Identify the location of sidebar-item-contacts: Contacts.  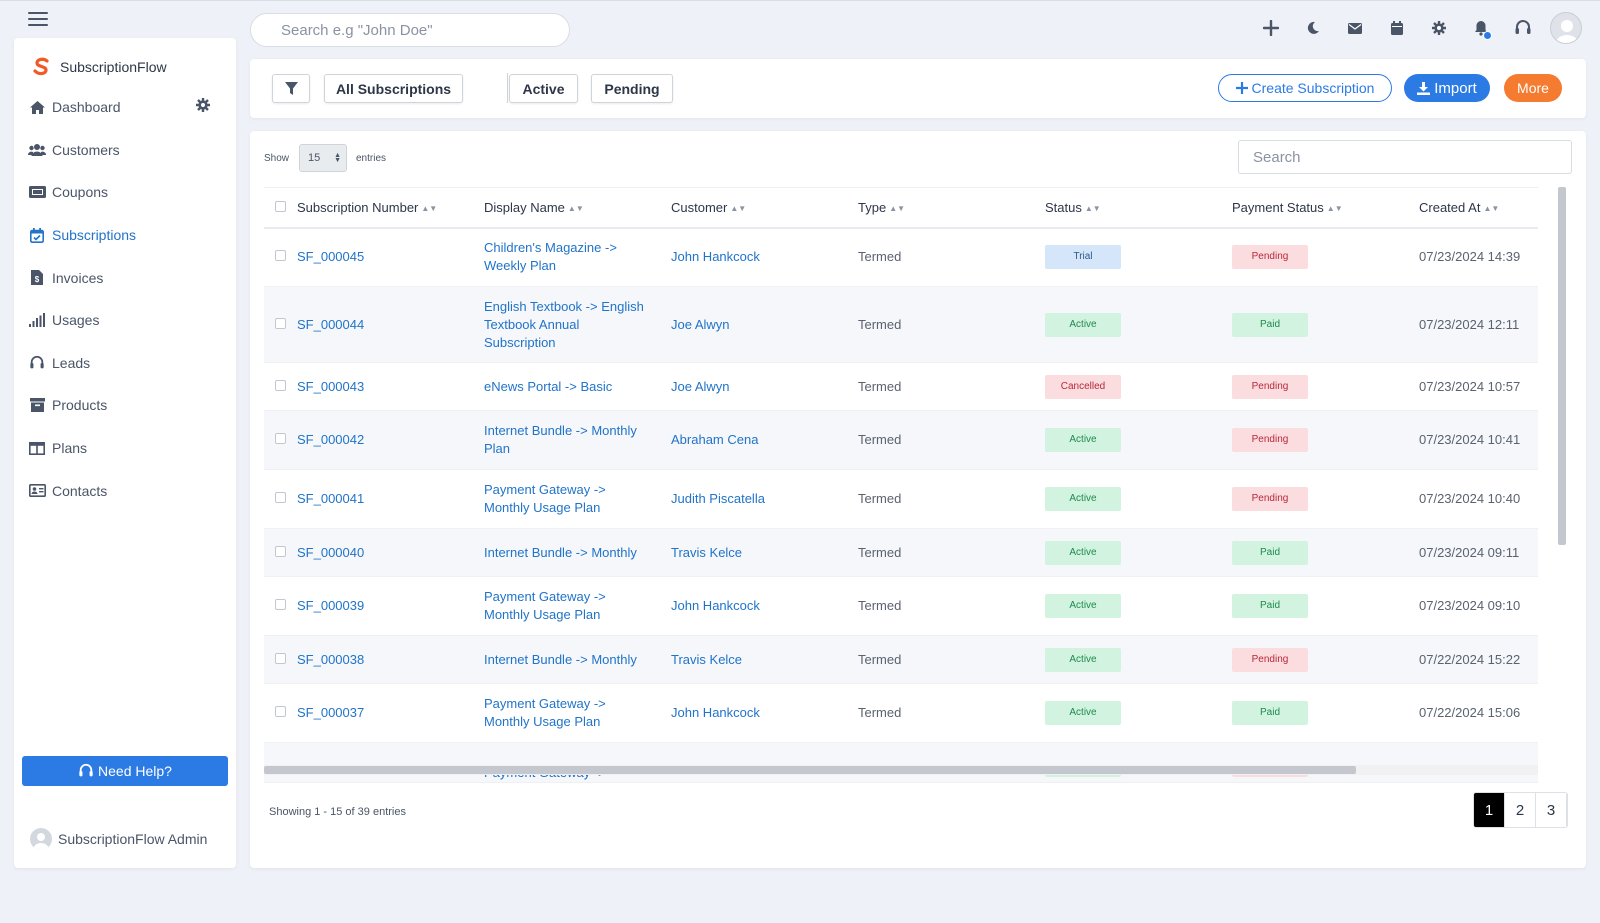
(125, 490).